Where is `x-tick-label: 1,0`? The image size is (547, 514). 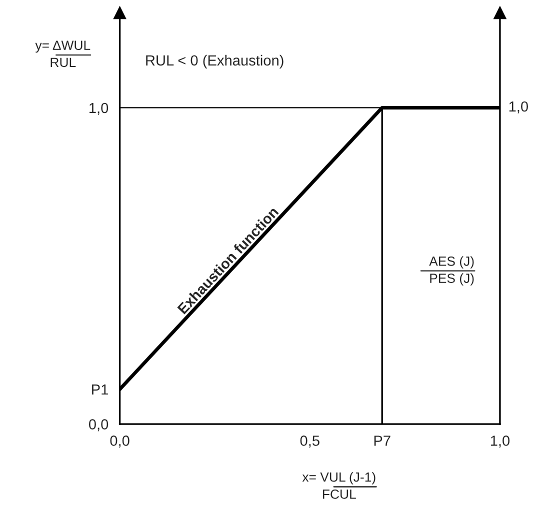
x-tick-label: 1,0 is located at coordinates (500, 442).